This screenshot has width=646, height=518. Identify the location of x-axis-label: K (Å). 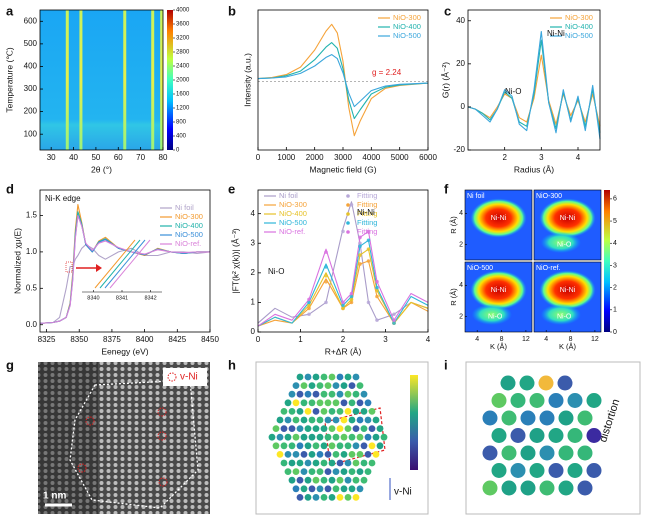
(499, 346).